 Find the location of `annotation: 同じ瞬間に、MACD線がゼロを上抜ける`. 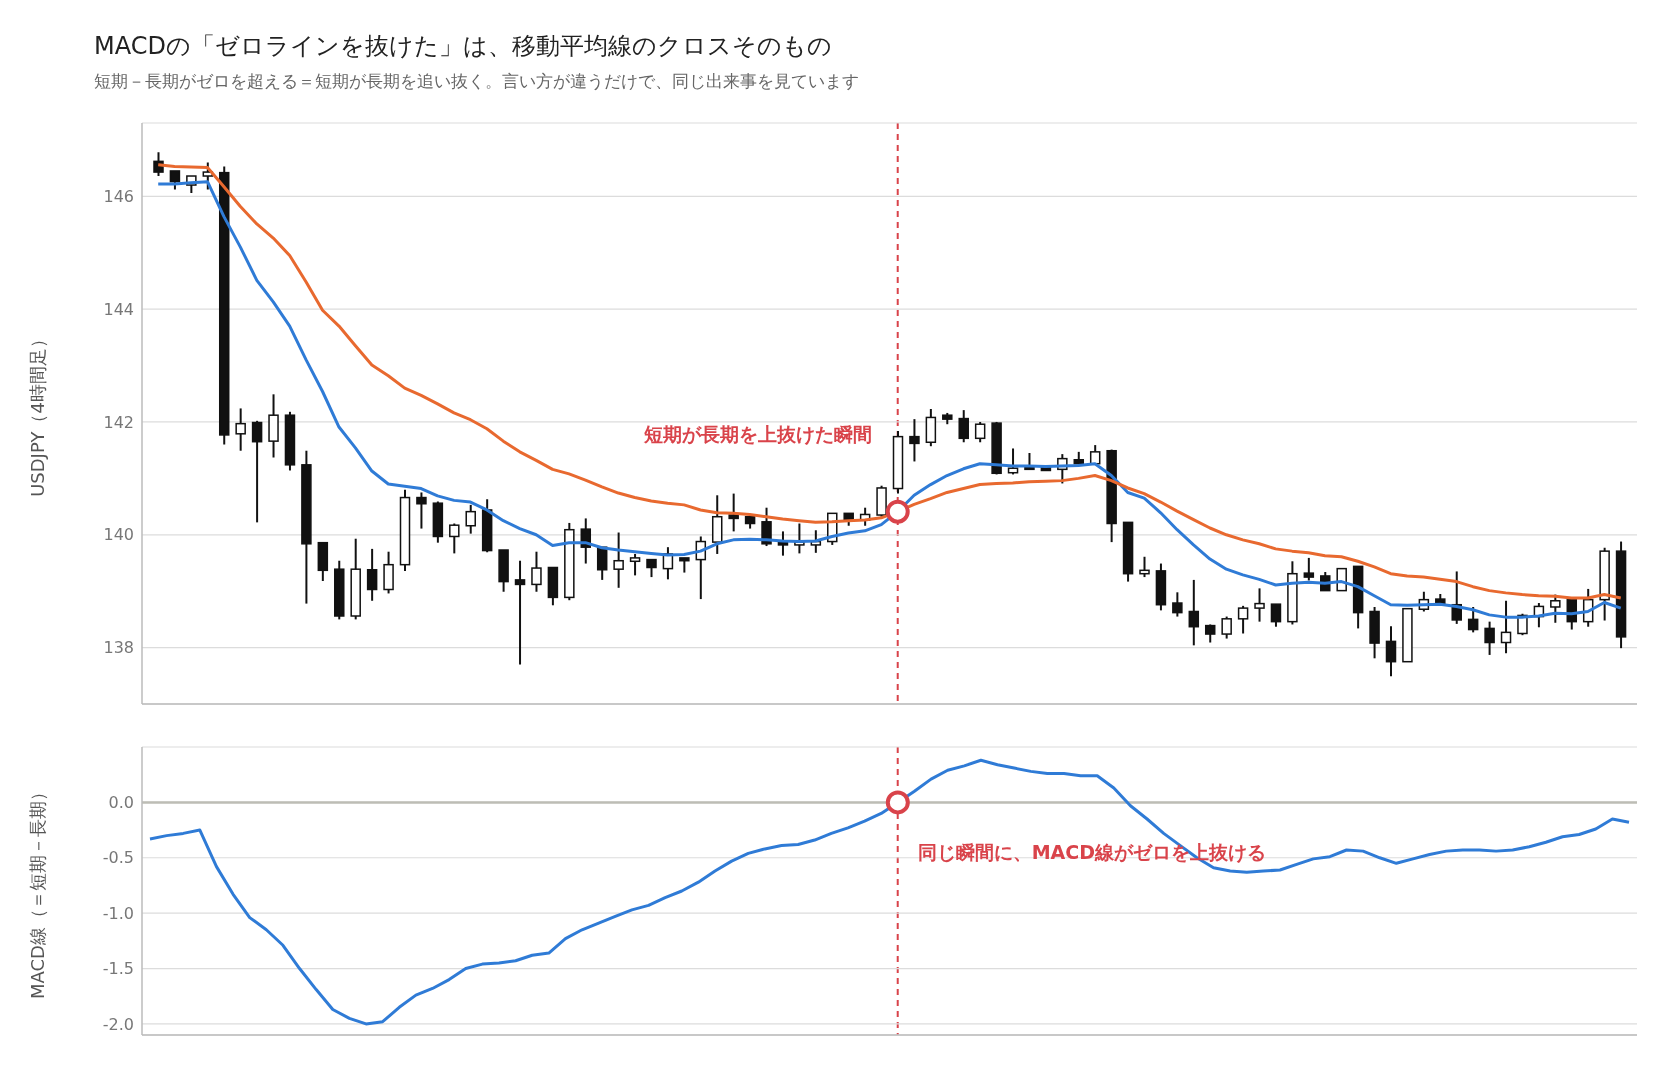

annotation: 同じ瞬間に、MACD線がゼロを上抜ける is located at coordinates (1092, 852).